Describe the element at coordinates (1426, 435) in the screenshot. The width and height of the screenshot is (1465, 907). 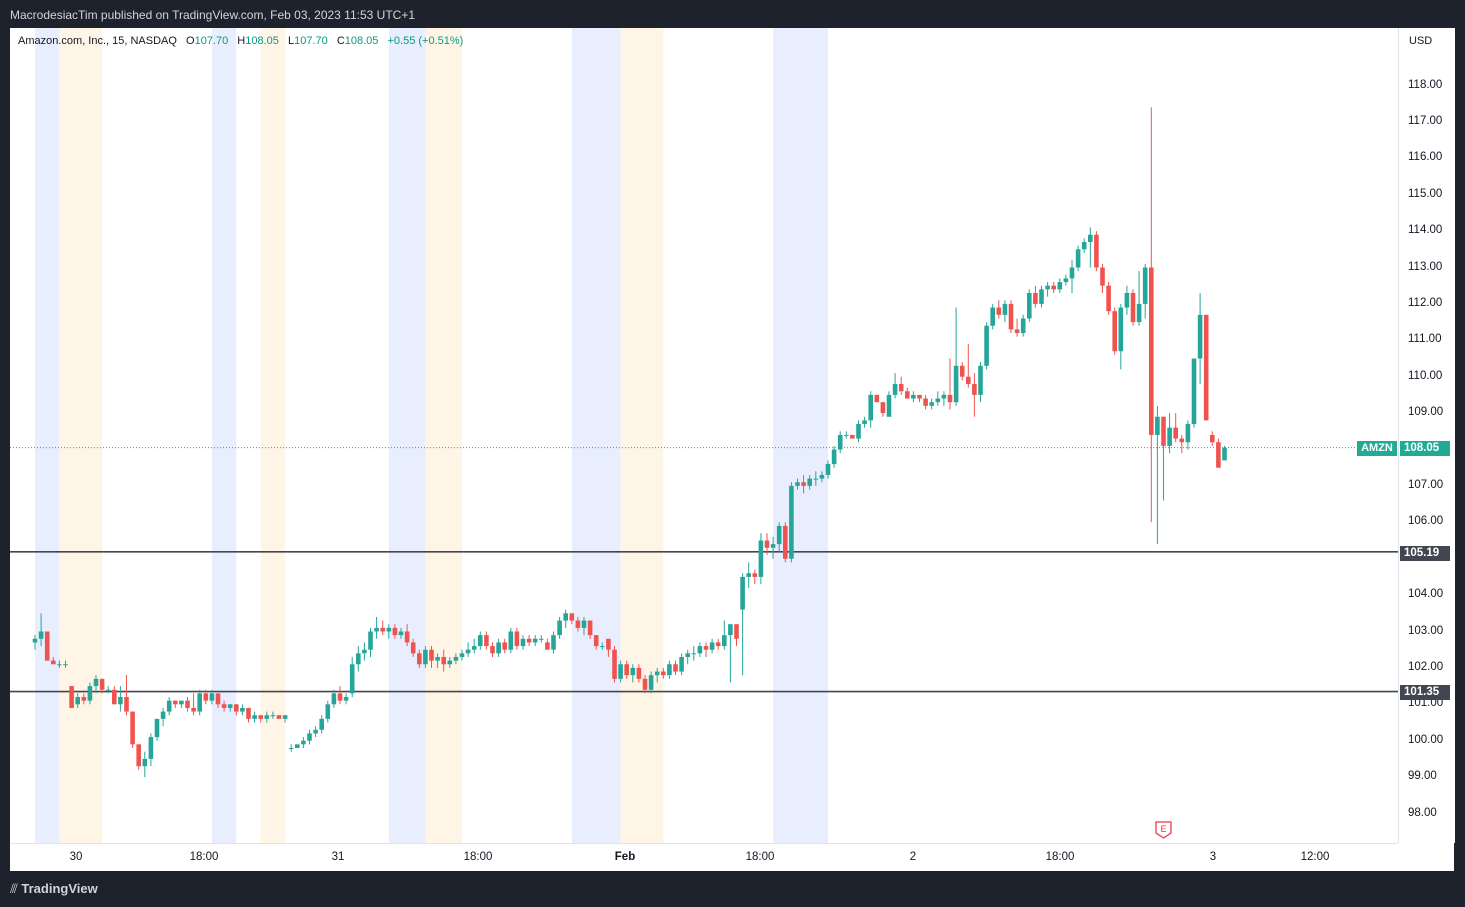
I see `price-scale` at that location.